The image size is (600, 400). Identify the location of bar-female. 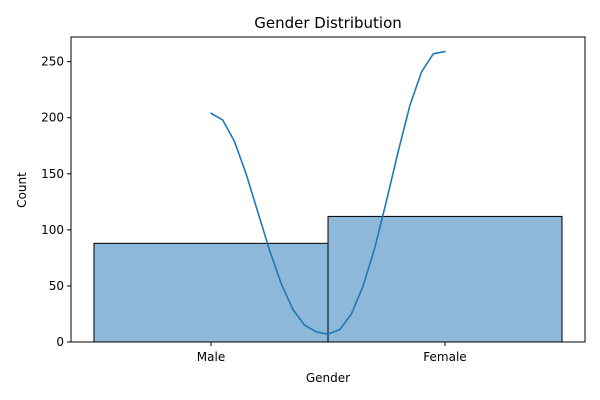
(445, 279).